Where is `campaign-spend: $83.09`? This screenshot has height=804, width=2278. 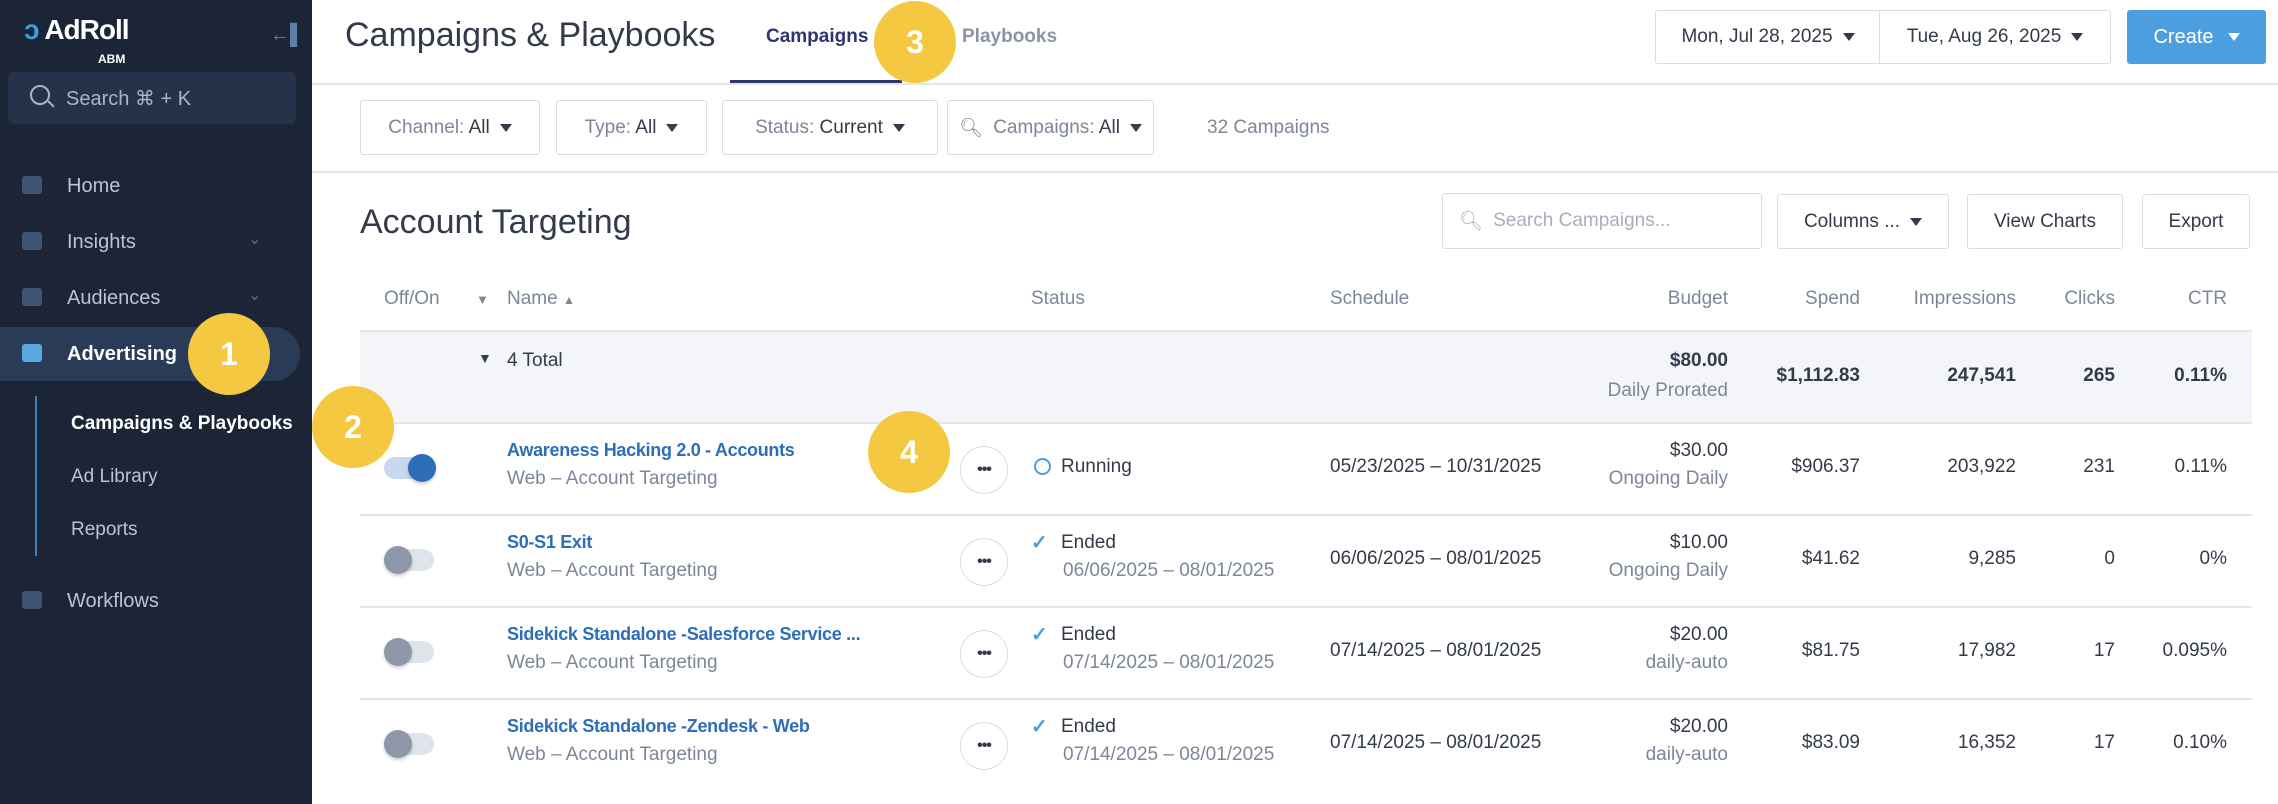
campaign-spend: $83.09 is located at coordinates (1830, 742).